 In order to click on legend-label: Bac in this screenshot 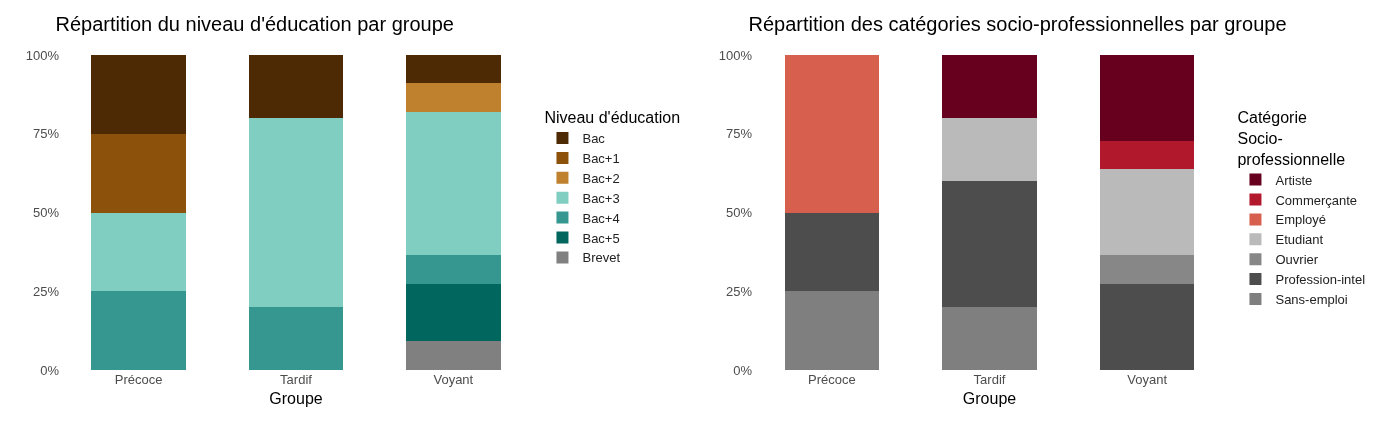, I will do `click(594, 139)`.